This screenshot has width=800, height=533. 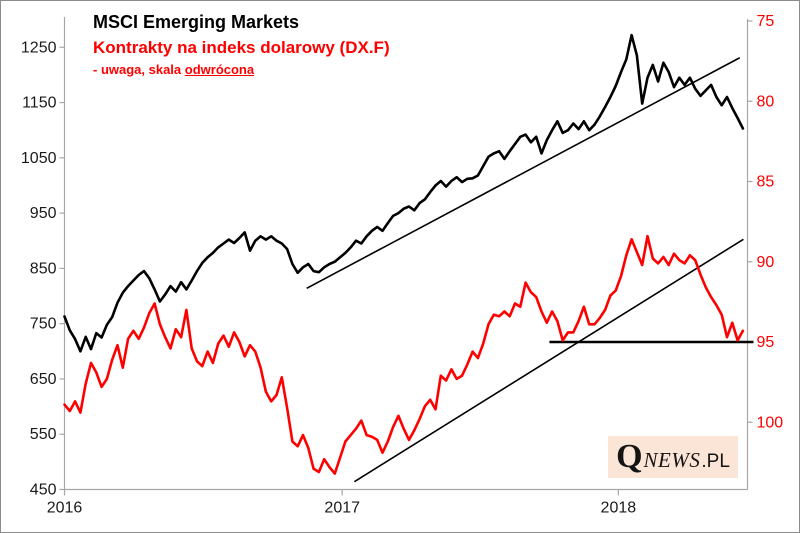 What do you see at coordinates (219, 69) in the screenshot?
I see `chart-note-underlined: odwrócona` at bounding box center [219, 69].